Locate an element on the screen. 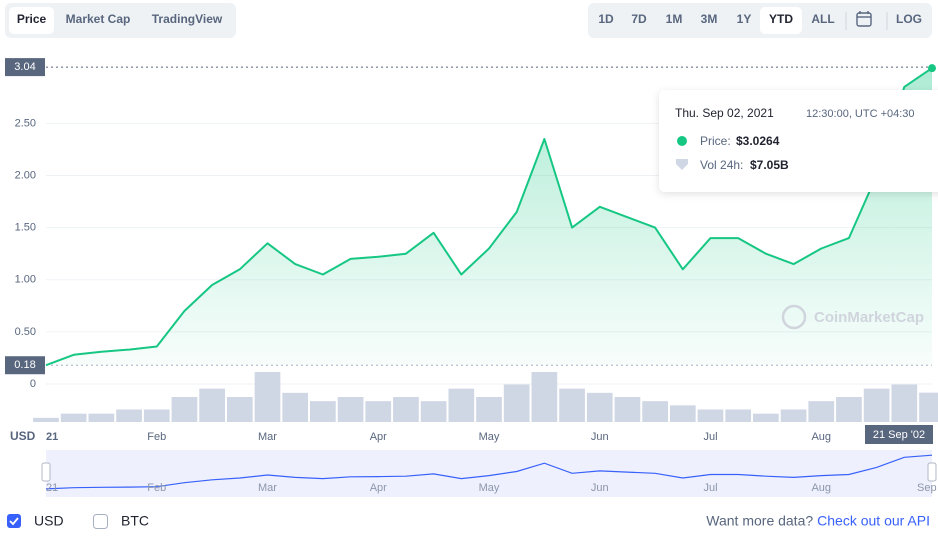 This screenshot has height=537, width=938. low-label-box is located at coordinates (25, 365).